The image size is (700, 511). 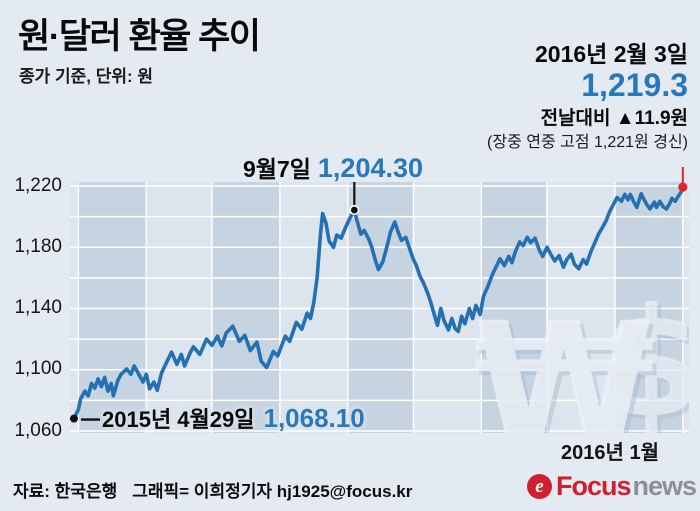 I want to click on chart-subtitle: 종가 기준, 단위: 원, so click(x=86, y=76).